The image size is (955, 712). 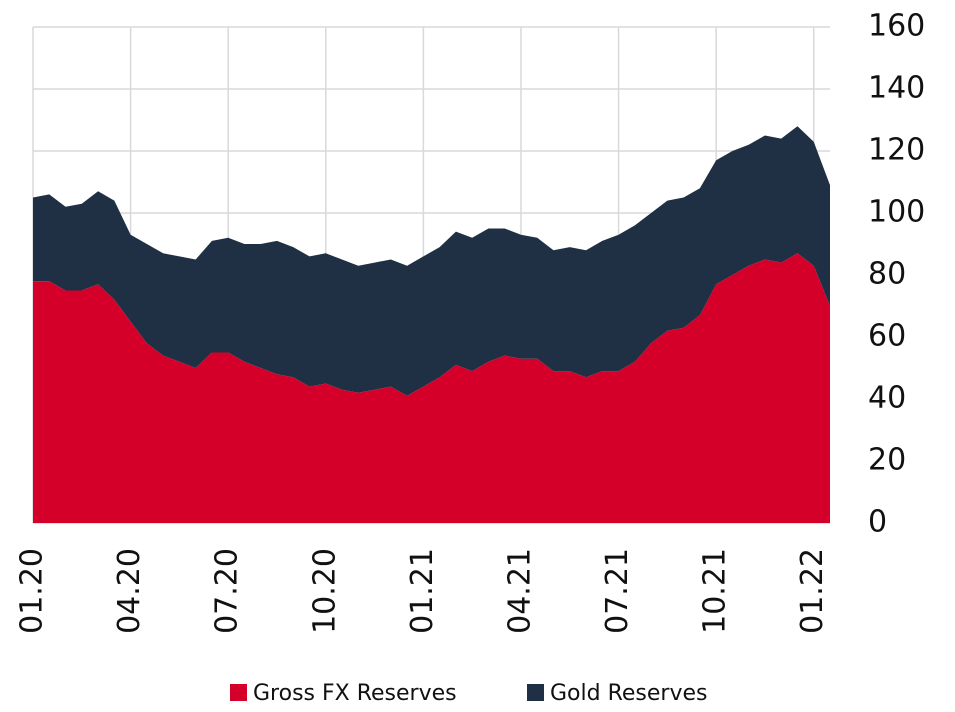 What do you see at coordinates (422, 591) in the screenshot?
I see `x-tick-label: 01.21` at bounding box center [422, 591].